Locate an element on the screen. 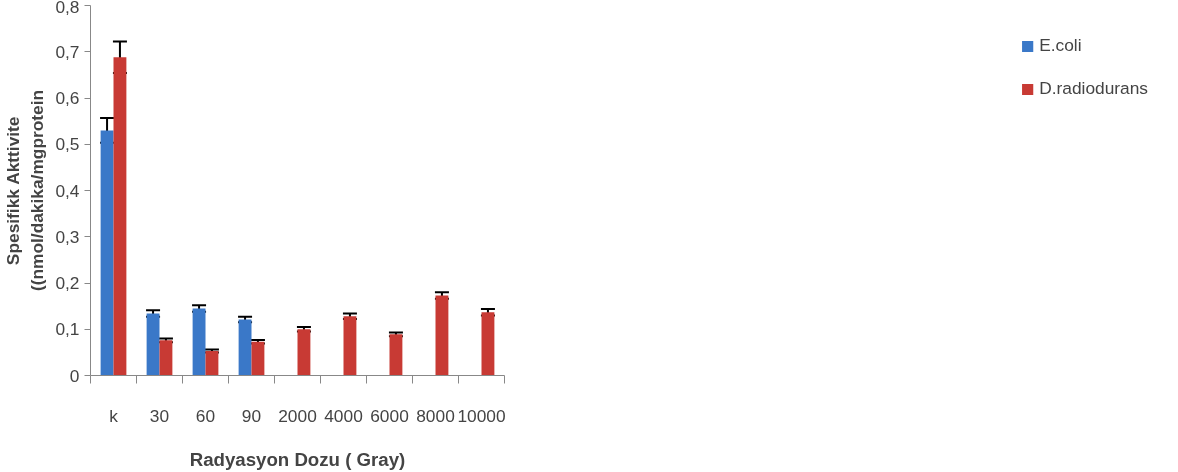 The width and height of the screenshot is (1178, 472). y-tick-label: 0,8 is located at coordinates (67, 8).